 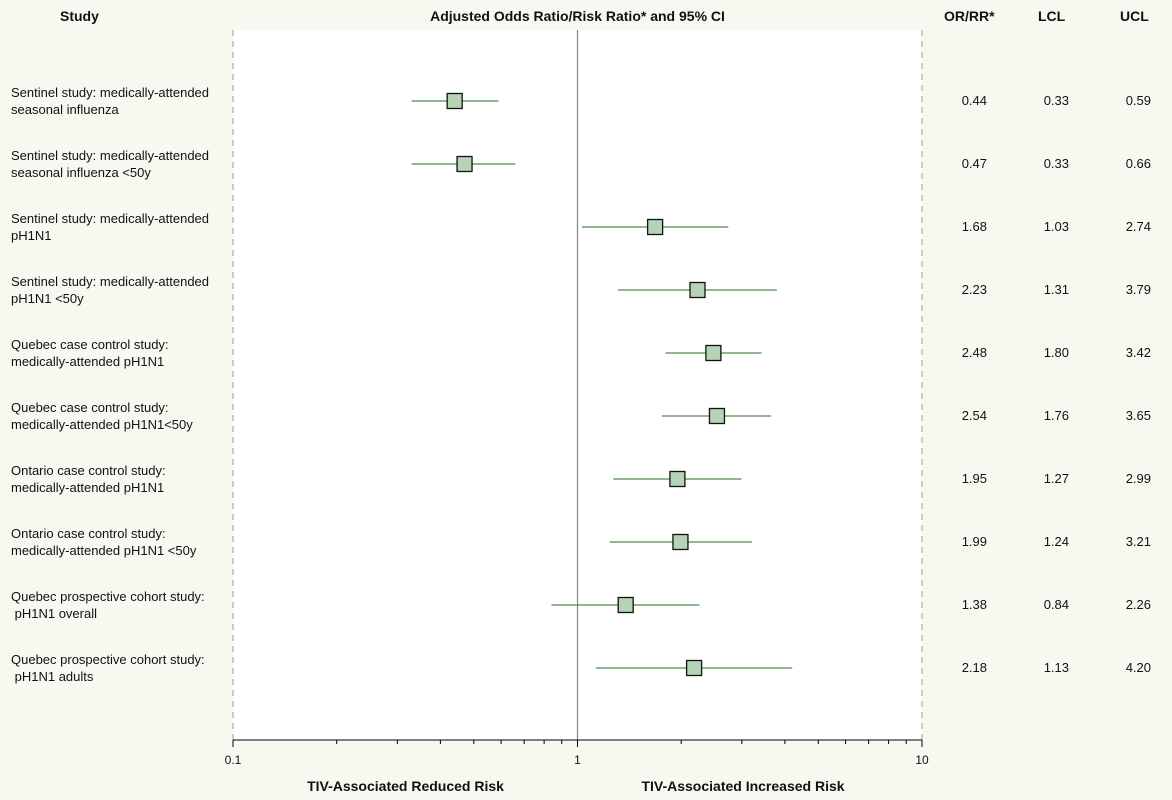 I want to click on ucl-value: 4.20, so click(x=1138, y=667).